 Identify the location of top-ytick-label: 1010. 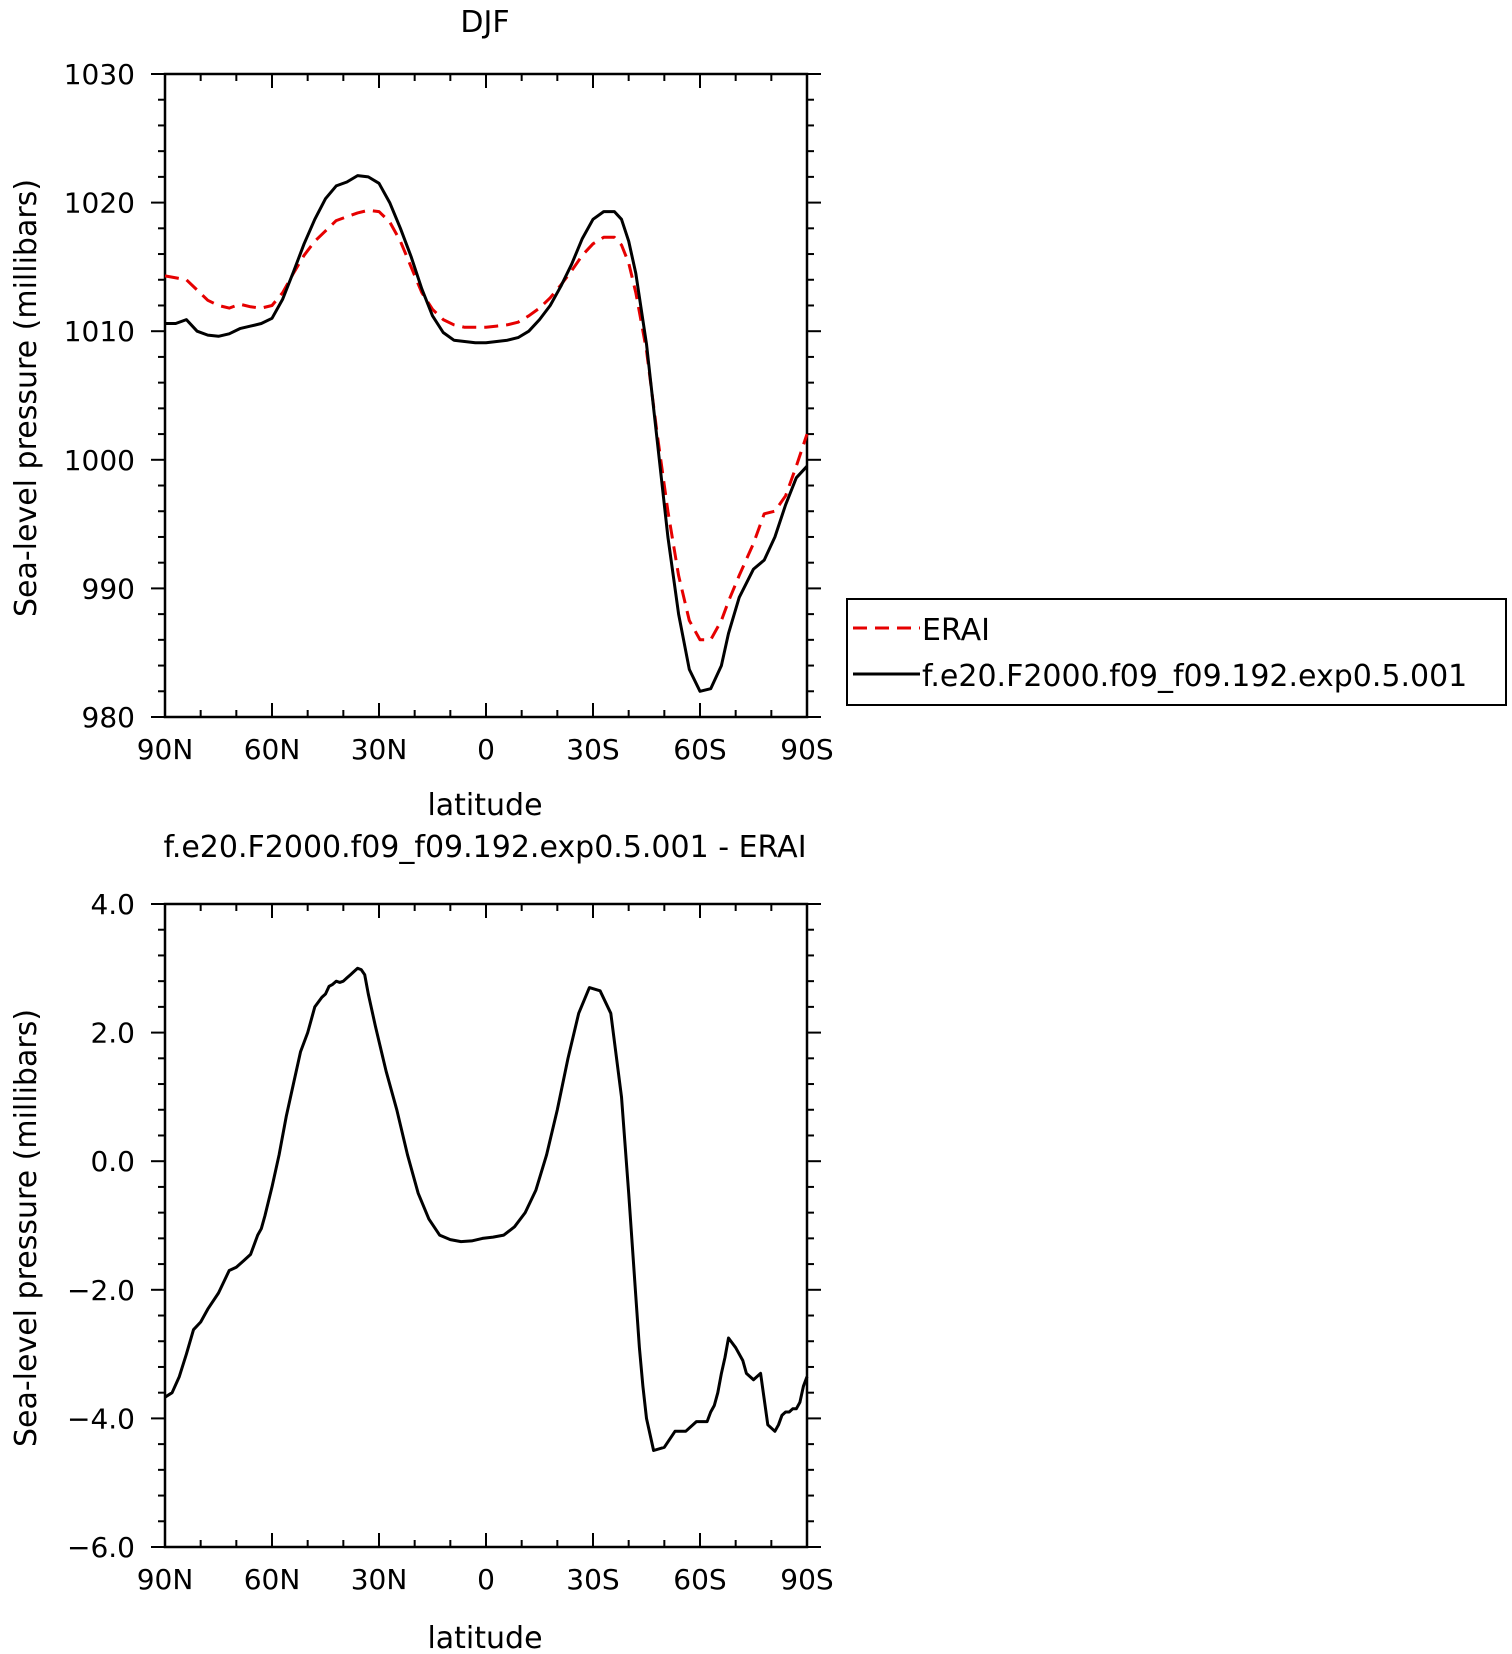
(99, 331).